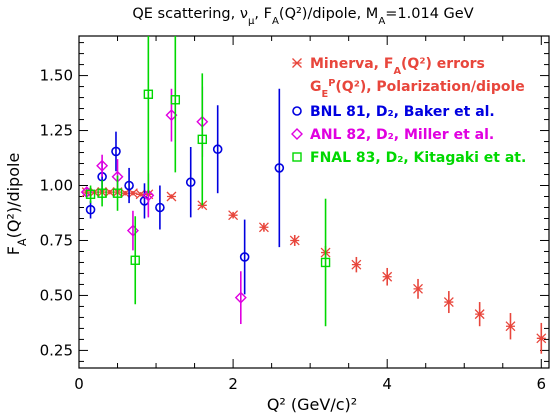  I want to click on legend-entry-1: GEP(Q²), Polarization/dipole, so click(417, 89).